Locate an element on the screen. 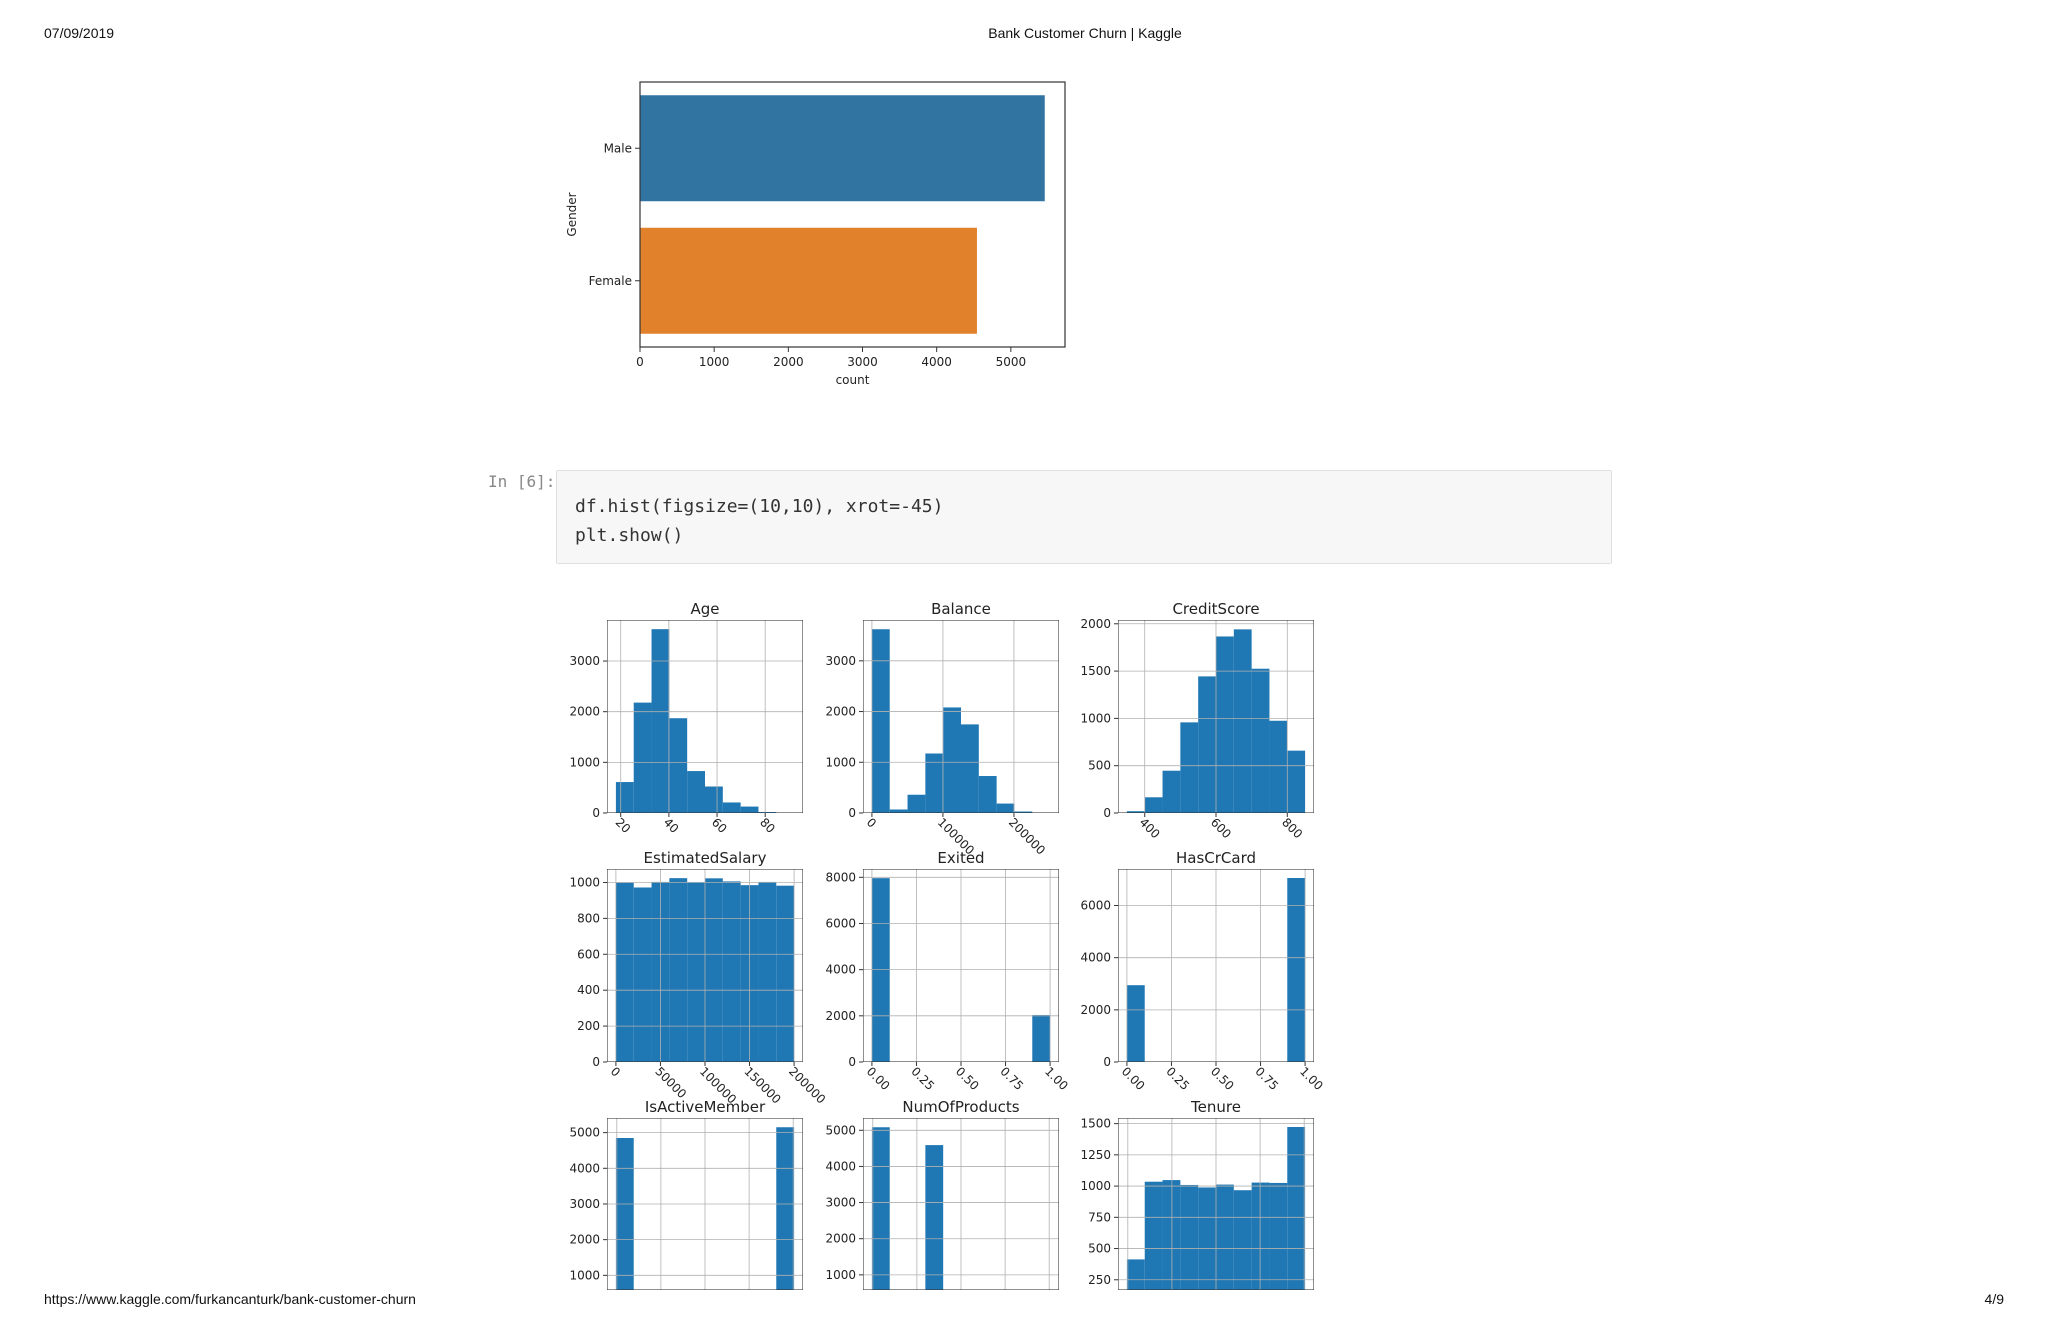  hist-title: Balance is located at coordinates (961, 609).